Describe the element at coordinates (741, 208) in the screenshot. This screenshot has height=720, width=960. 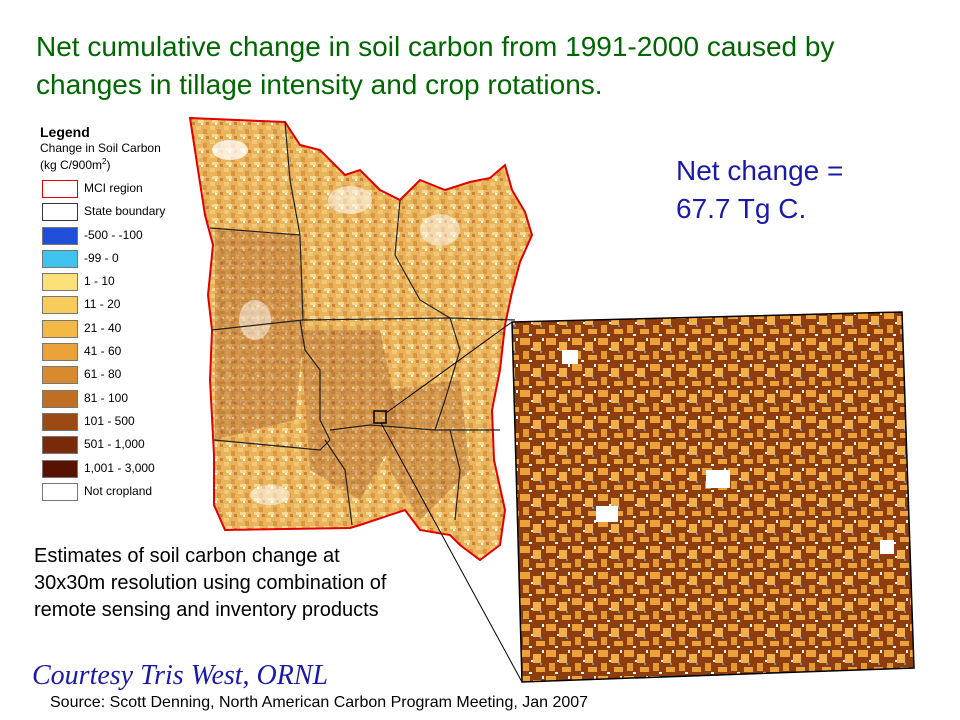
I see `net-change-line2: 67.7 Tg C.` at that location.